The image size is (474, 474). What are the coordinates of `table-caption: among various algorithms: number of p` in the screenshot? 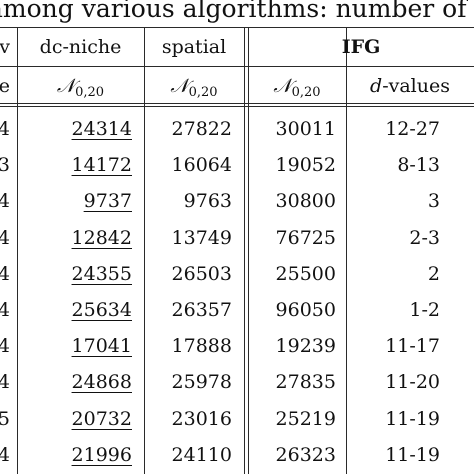 It's located at (237, 13).